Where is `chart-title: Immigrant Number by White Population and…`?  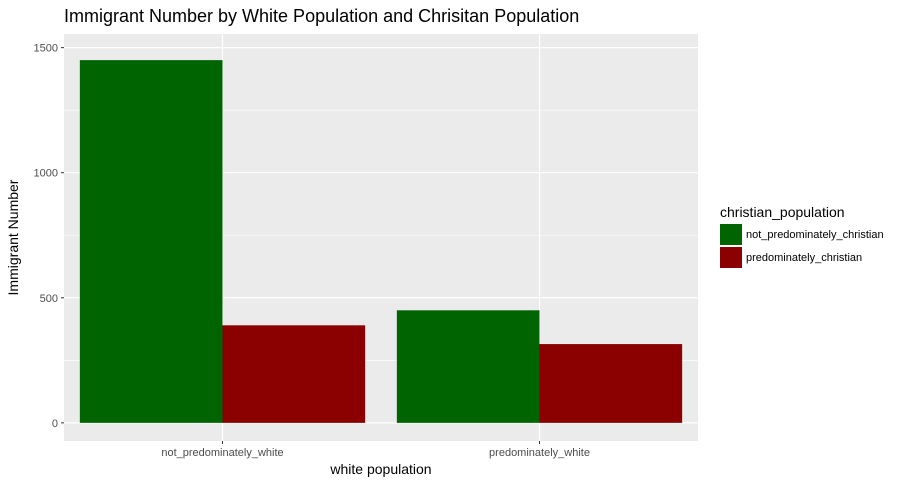
chart-title: Immigrant Number by White Population and… is located at coordinates (321, 16).